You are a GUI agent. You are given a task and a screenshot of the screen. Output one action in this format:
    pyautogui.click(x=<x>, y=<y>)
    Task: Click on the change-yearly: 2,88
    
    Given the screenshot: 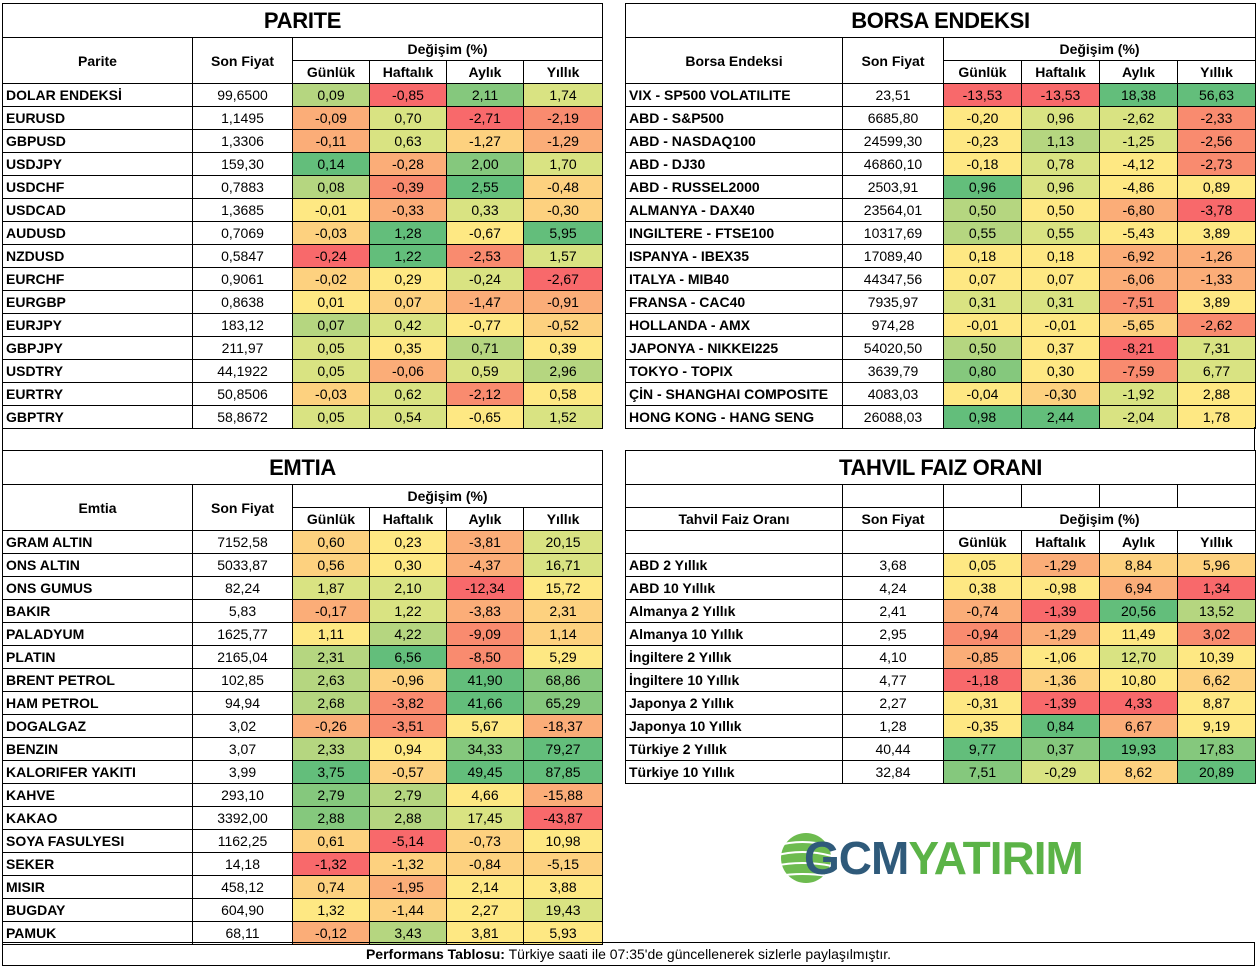 What is the action you would take?
    pyautogui.click(x=1216, y=394)
    